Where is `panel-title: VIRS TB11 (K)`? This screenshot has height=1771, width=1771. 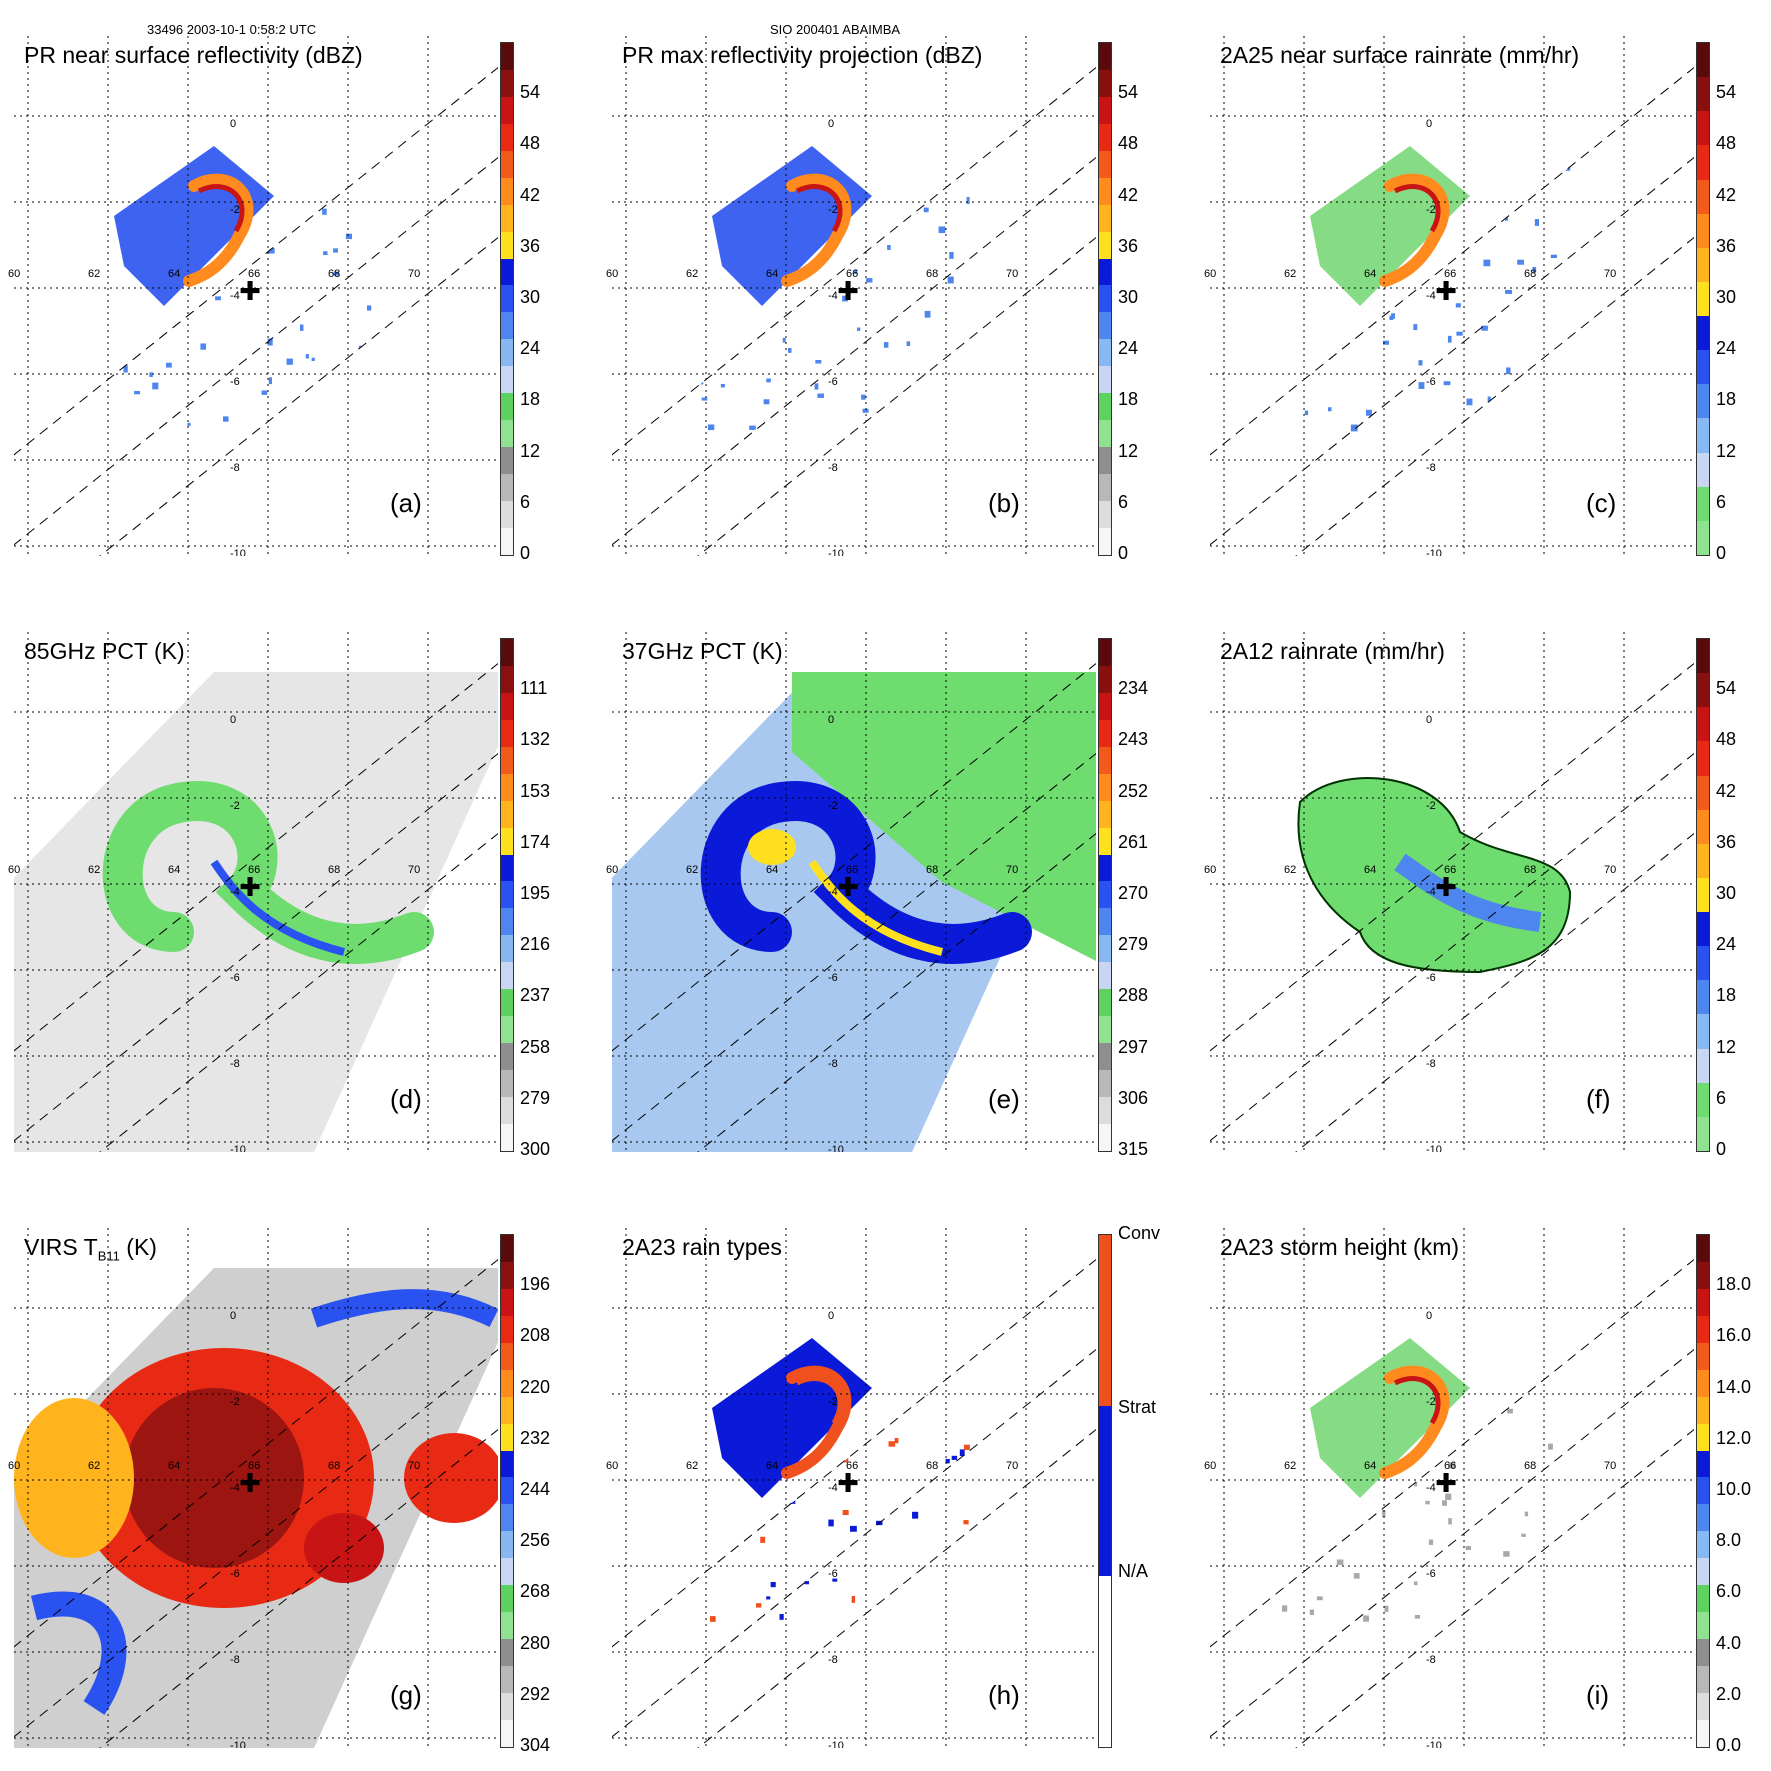
panel-title: VIRS TB11 (K) is located at coordinates (90, 1249).